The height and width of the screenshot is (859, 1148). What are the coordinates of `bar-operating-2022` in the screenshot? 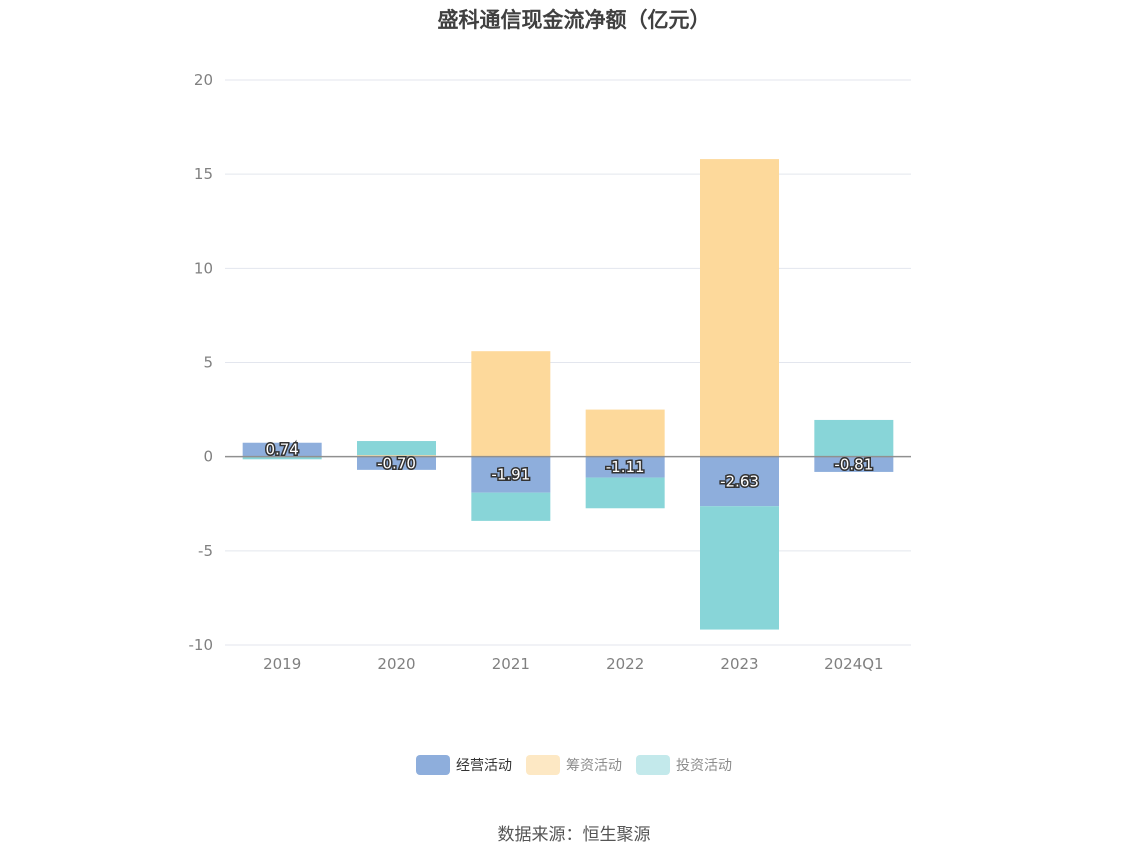 It's located at (625, 467).